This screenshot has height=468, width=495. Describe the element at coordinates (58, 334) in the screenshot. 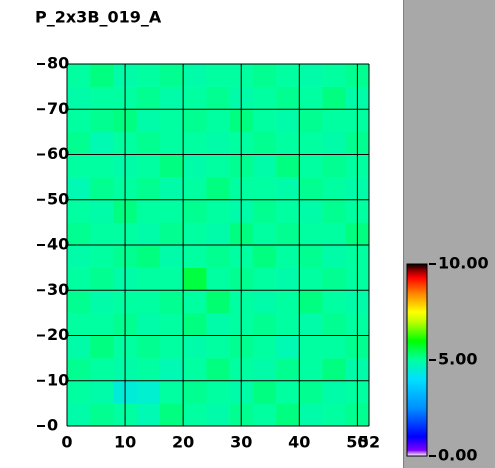

I see `y-tick-label: 20` at that location.